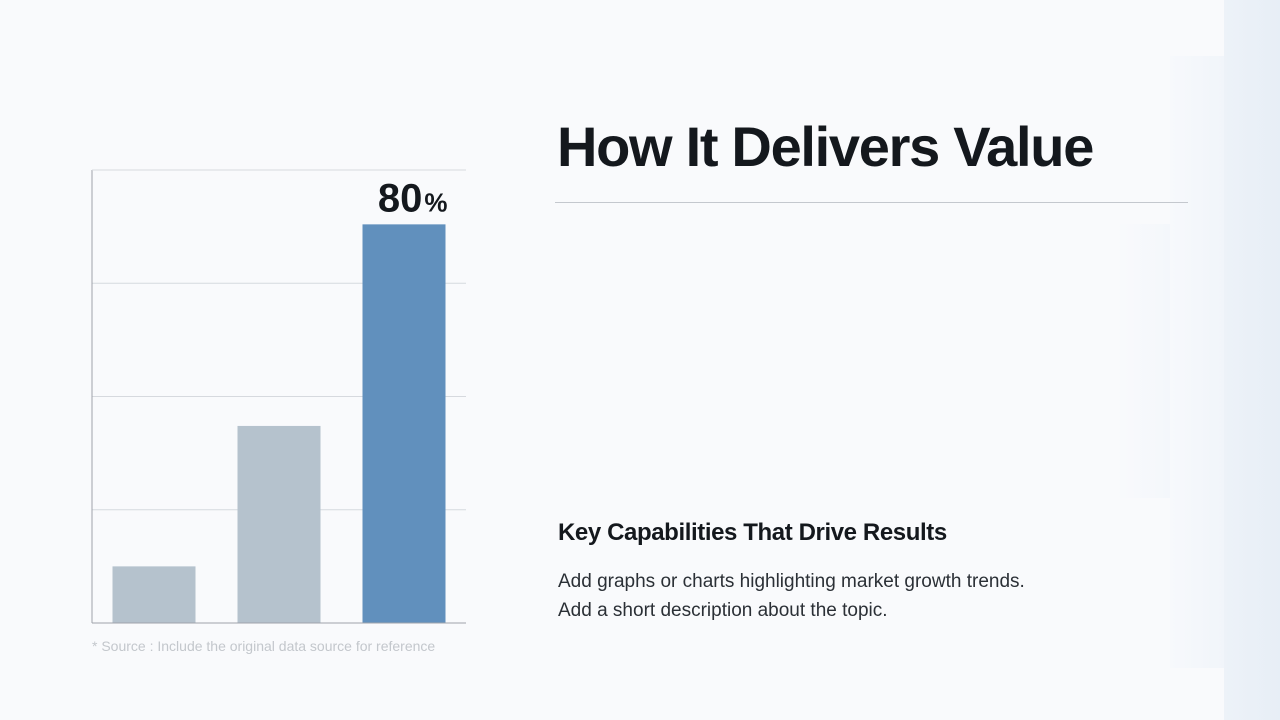 This screenshot has width=1280, height=720. Describe the element at coordinates (1197, 362) in the screenshot. I see `right-decorative-panel` at that location.